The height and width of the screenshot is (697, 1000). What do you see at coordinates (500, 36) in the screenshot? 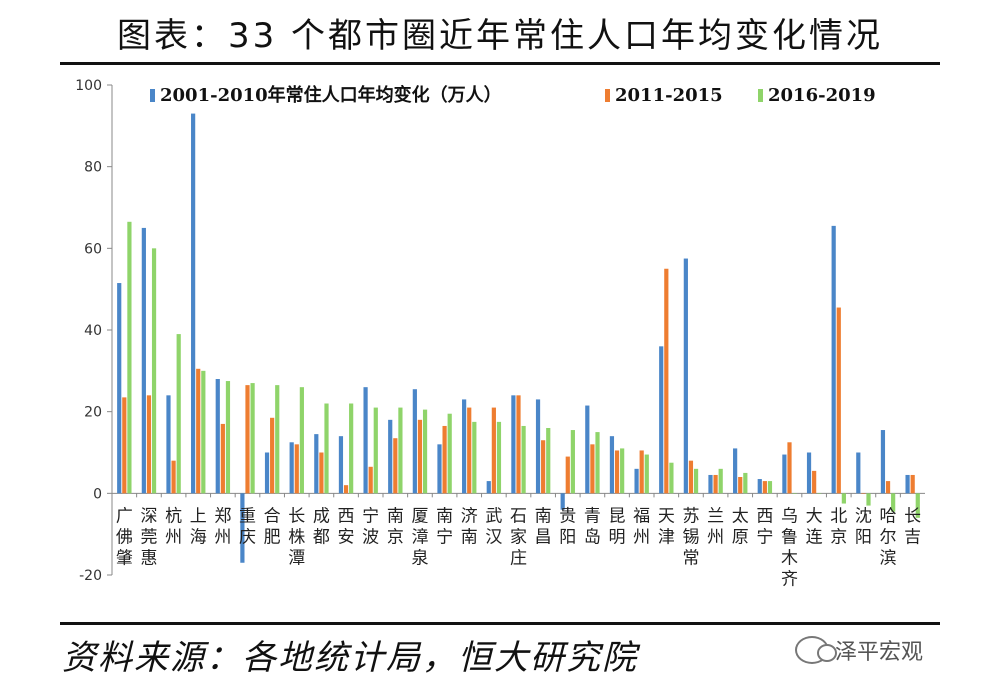
I see `chart-title: 图表：33 个都市圈近年常住人口年均变化情况` at bounding box center [500, 36].